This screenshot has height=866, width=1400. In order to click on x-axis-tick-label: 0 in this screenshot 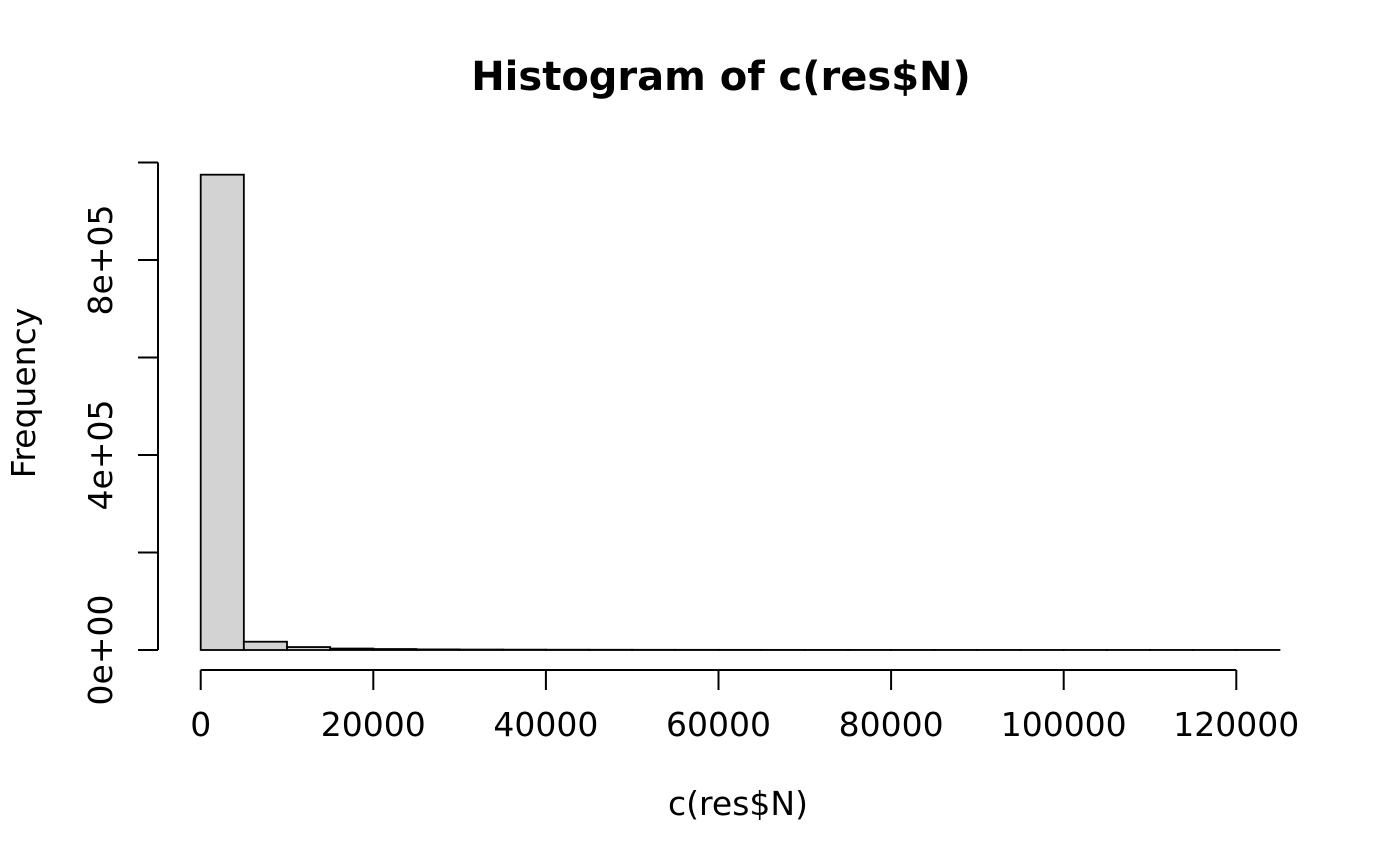, I will do `click(200, 724)`.